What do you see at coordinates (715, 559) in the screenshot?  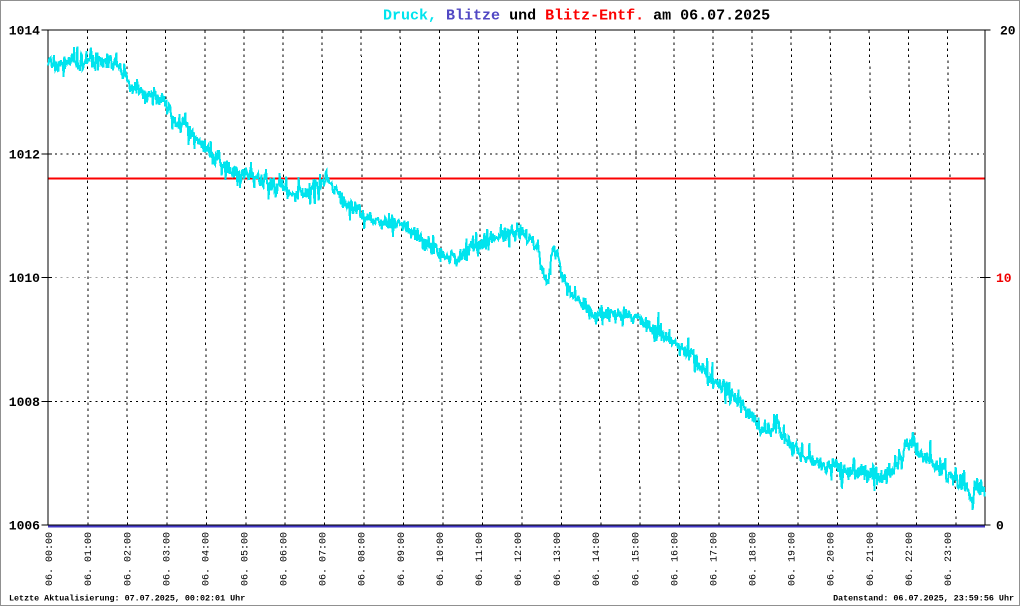 I see `svg-text: 06. 17:00` at bounding box center [715, 559].